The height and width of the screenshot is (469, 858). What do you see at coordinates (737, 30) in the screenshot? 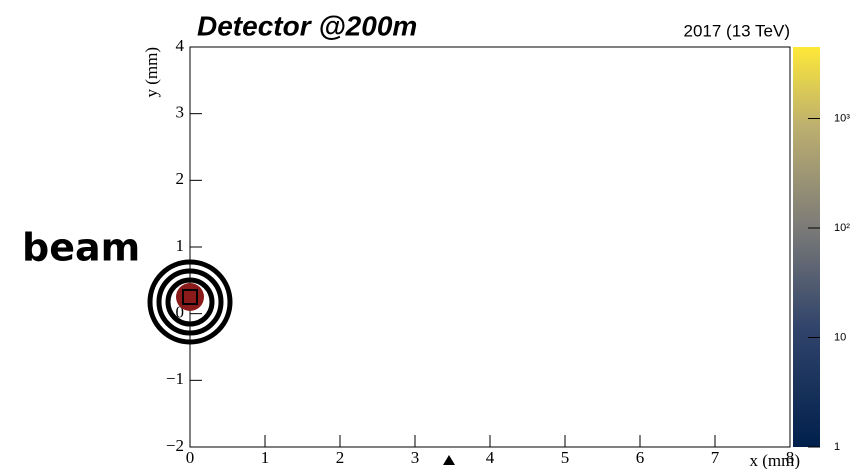
I see `chart-subtitle: 2017 (13 TeV)` at bounding box center [737, 30].